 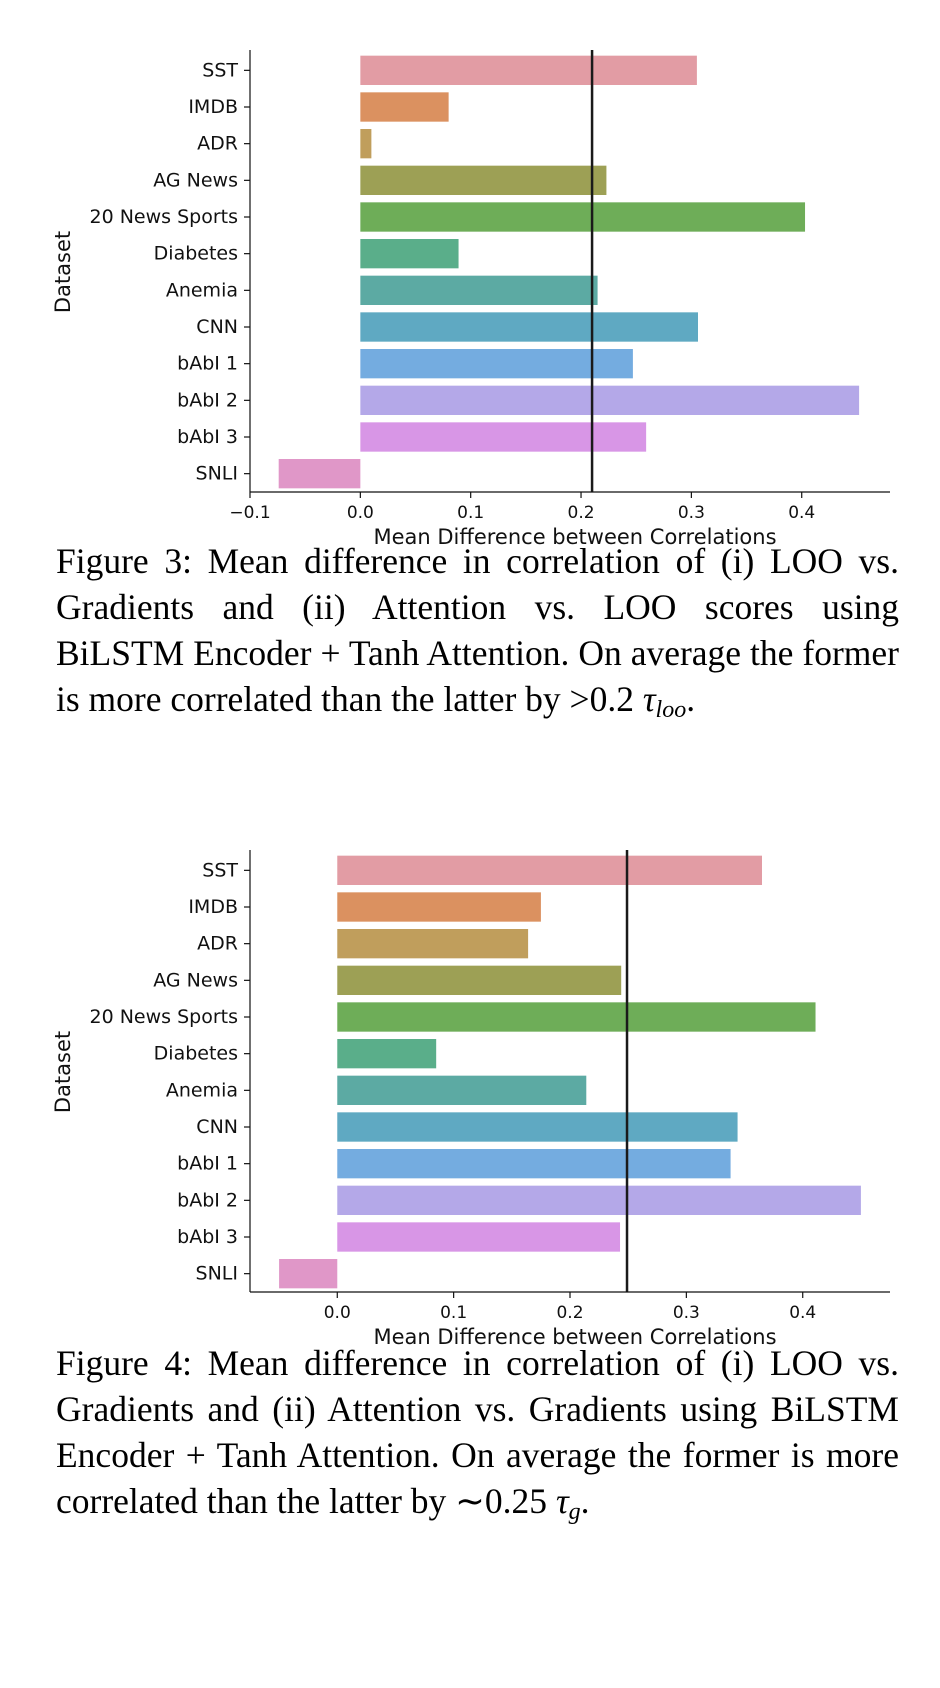 I want to click on x-tick-label: −0.1, so click(x=249, y=513).